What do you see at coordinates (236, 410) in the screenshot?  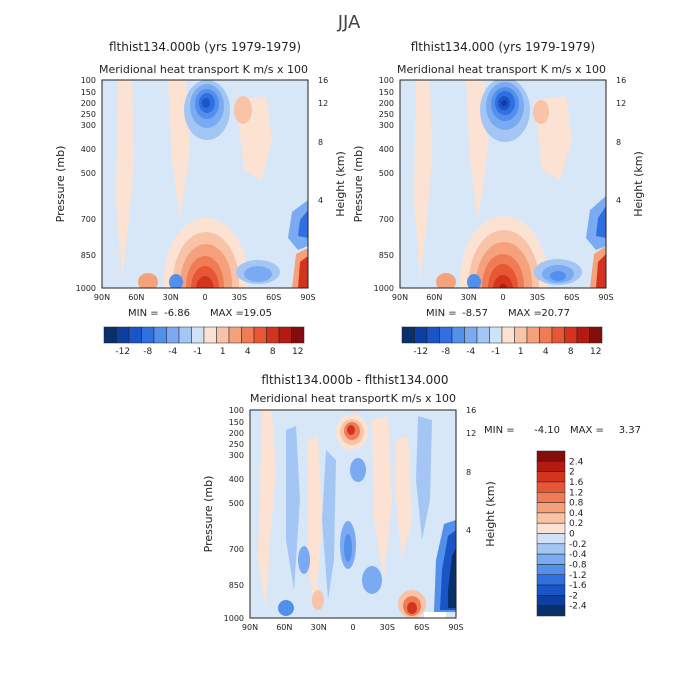 I see `y-tick: 100` at bounding box center [236, 410].